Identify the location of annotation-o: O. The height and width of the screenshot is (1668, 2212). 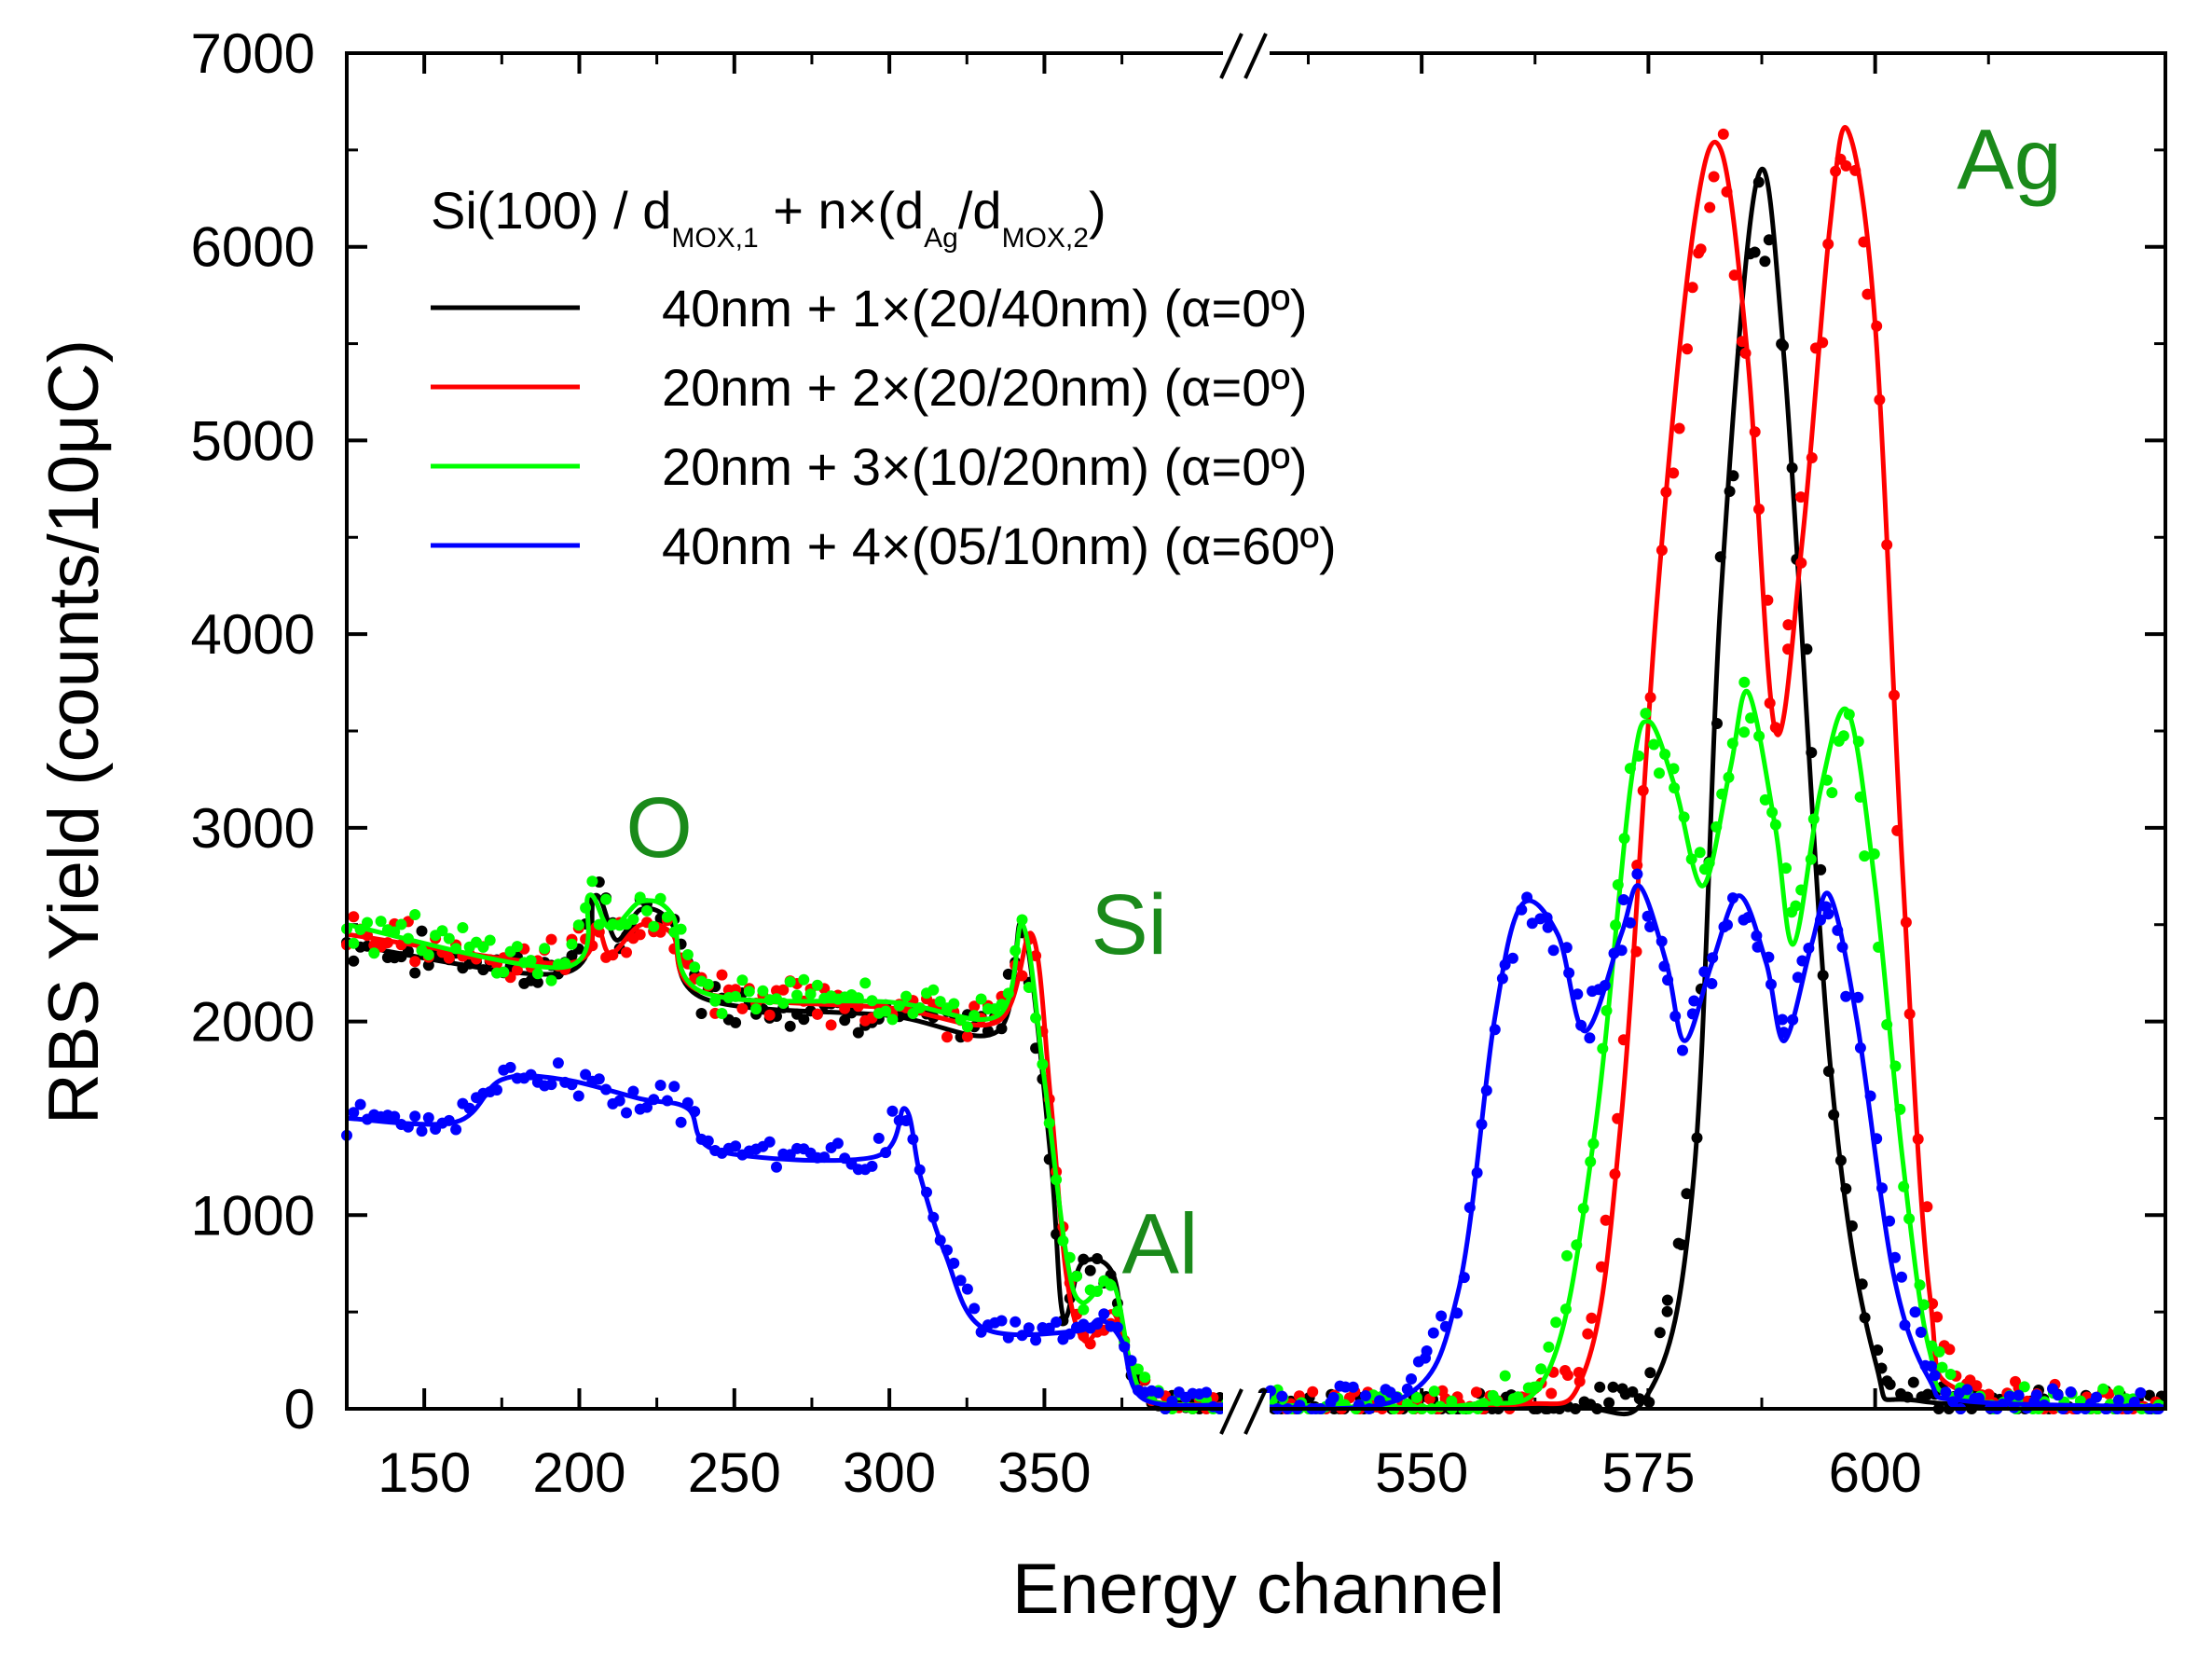
(659, 827).